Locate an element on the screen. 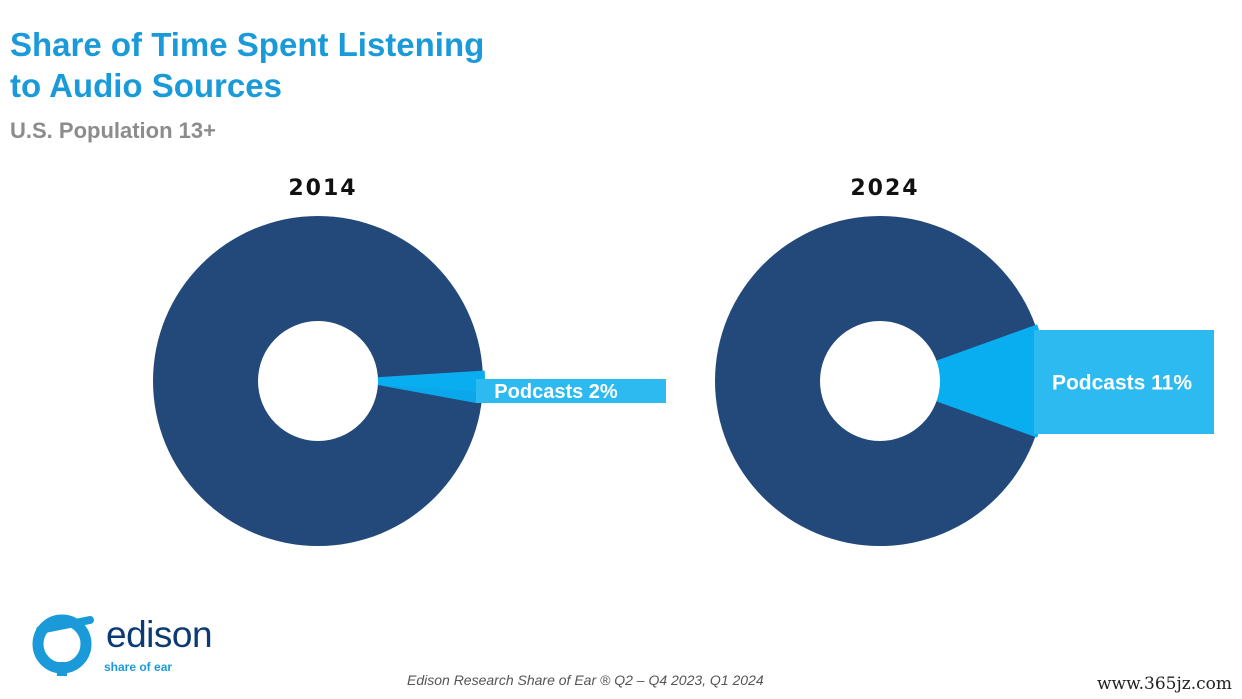 This screenshot has height=699, width=1242. logo-tagline: share of ear is located at coordinates (138, 667).